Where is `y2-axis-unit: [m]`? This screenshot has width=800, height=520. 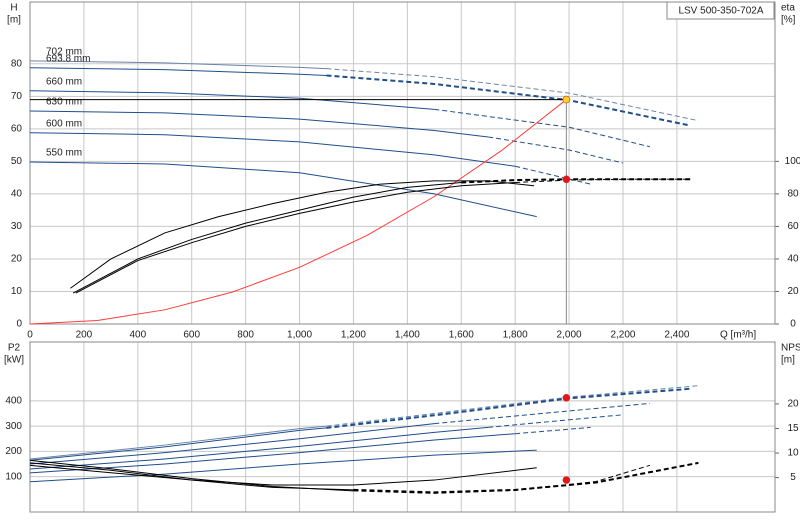 y2-axis-unit: [m] is located at coordinates (788, 360).